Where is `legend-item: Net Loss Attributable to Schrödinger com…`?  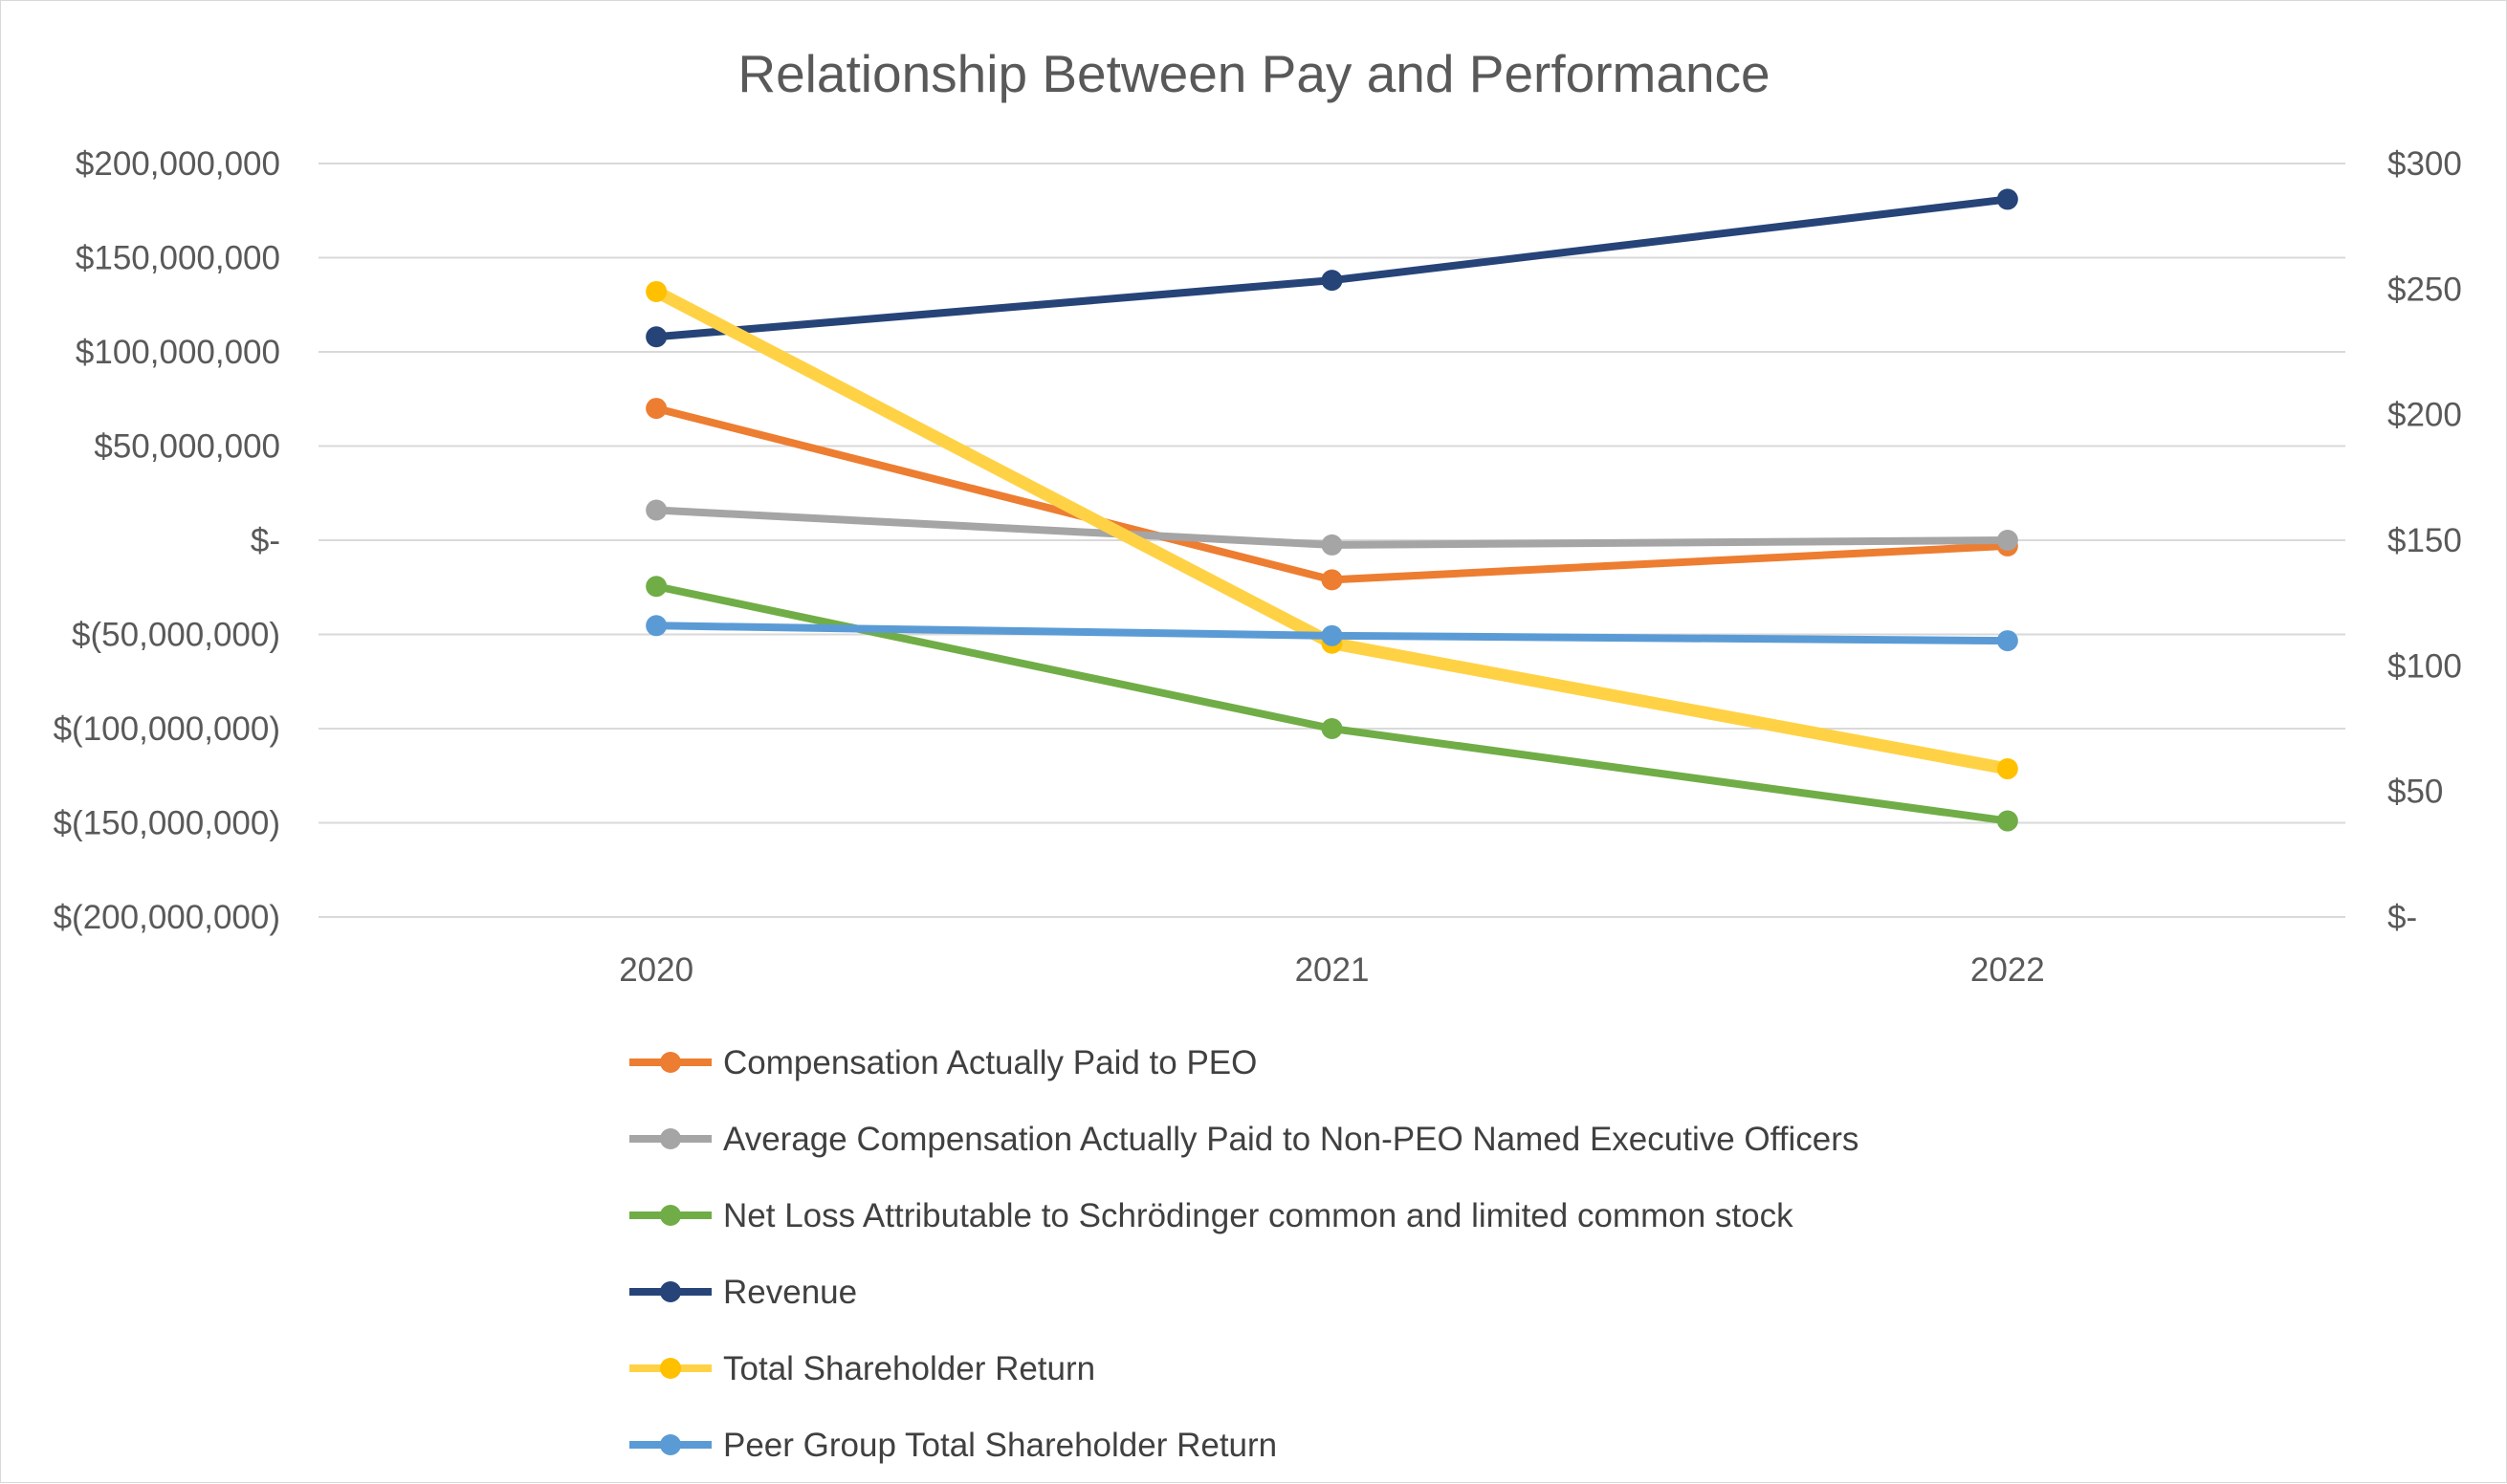
legend-item: Net Loss Attributable to Schrödinger com… is located at coordinates (1211, 1215).